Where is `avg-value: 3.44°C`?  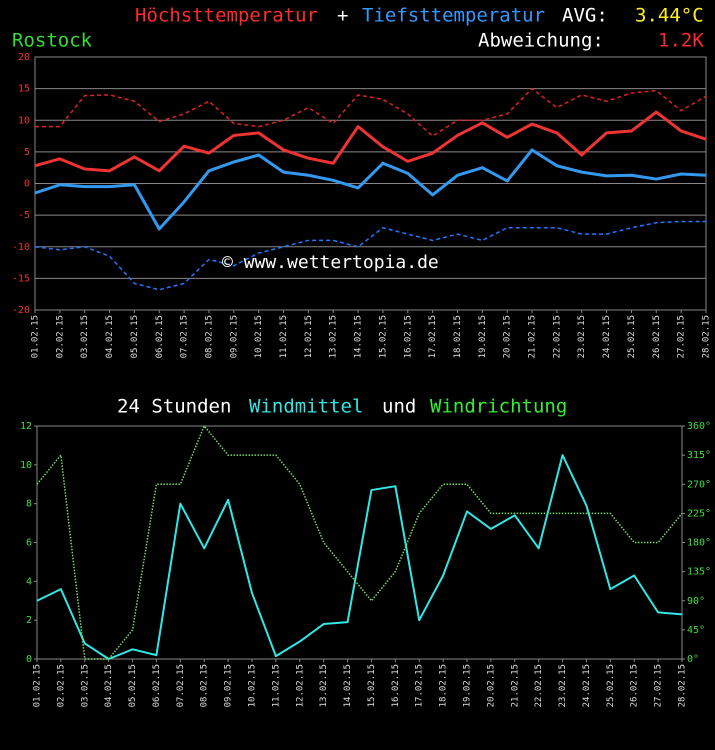
avg-value: 3.44°C is located at coordinates (669, 16).